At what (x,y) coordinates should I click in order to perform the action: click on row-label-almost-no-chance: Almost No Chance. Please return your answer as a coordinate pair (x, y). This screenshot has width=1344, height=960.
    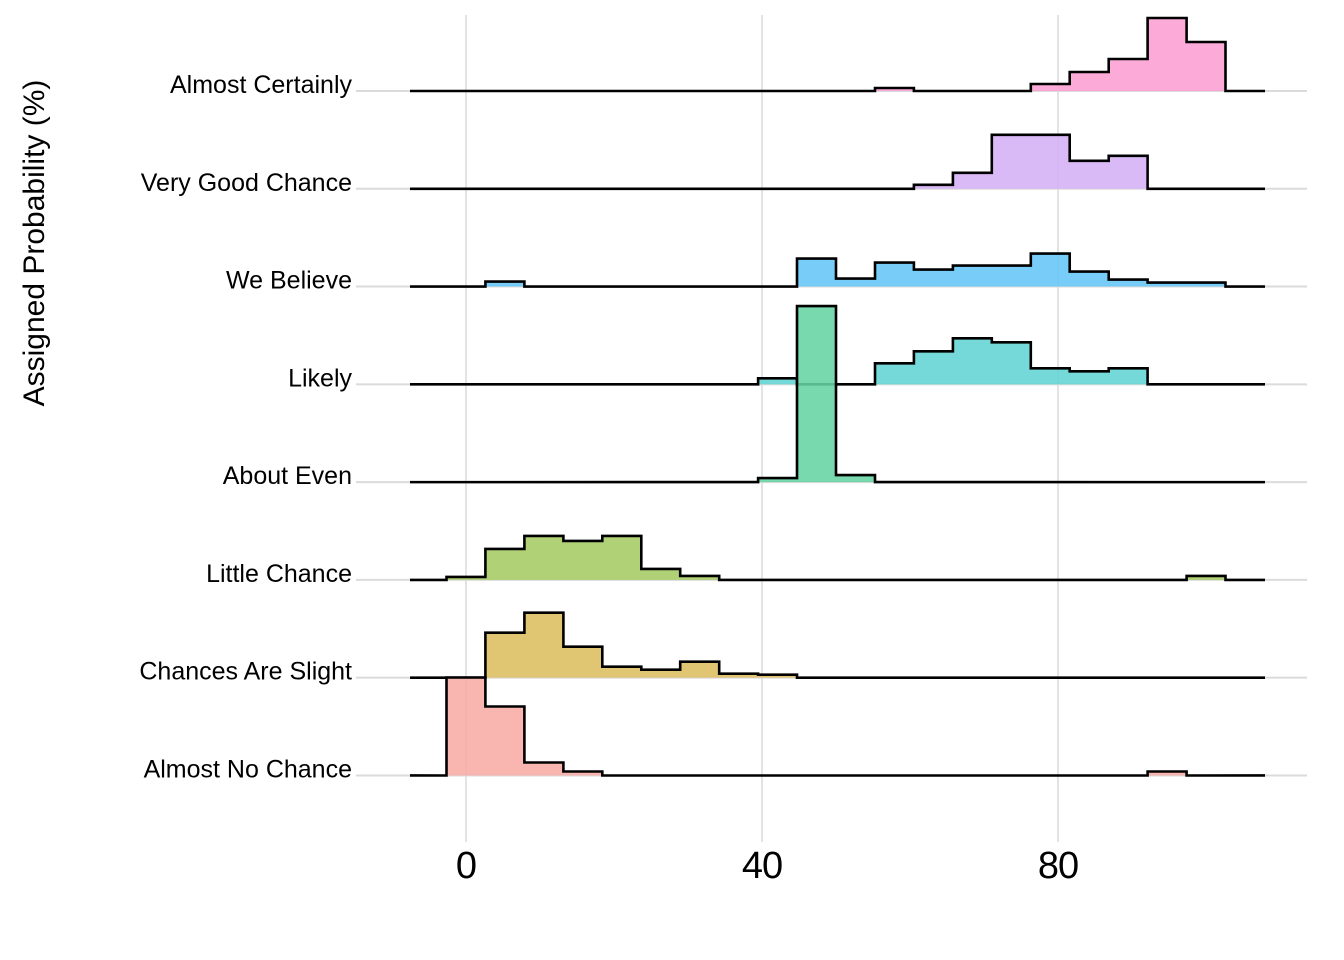
    Looking at the image, I should click on (248, 769).